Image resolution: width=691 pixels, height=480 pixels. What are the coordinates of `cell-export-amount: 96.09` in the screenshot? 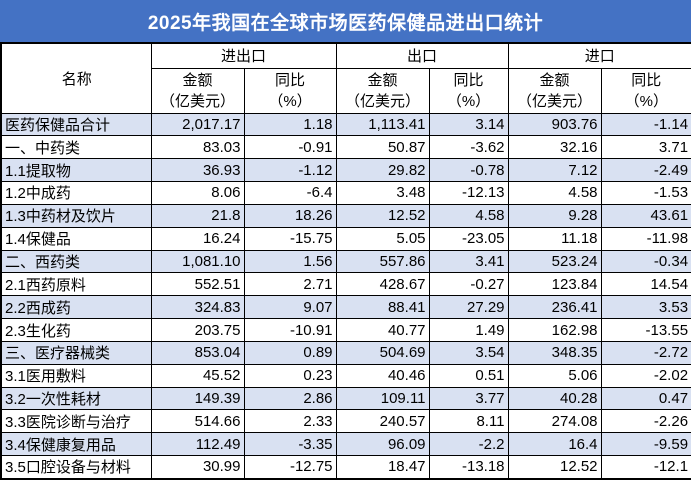 It's located at (382, 444).